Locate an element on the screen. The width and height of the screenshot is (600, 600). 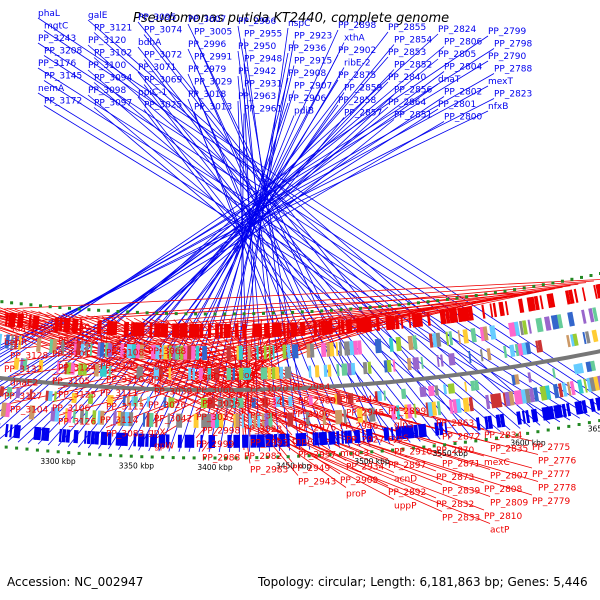
gene-label: PP_3026 is located at coordinates (167, 406).